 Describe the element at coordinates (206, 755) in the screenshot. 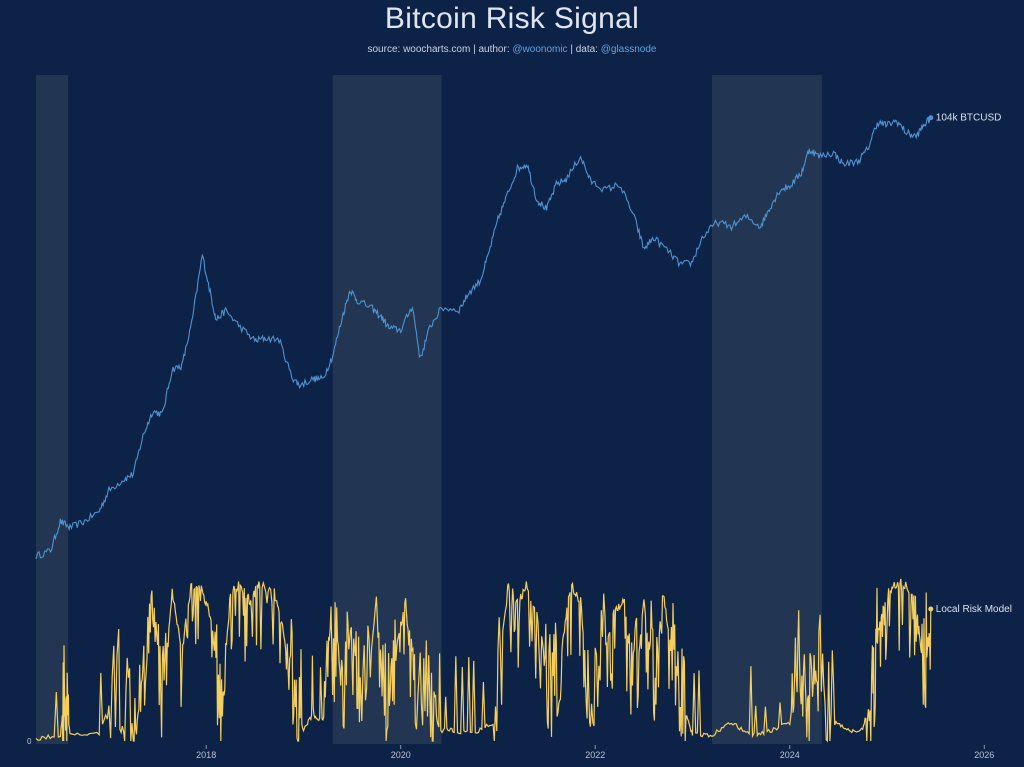

I see `x-tick-label: 2018` at that location.